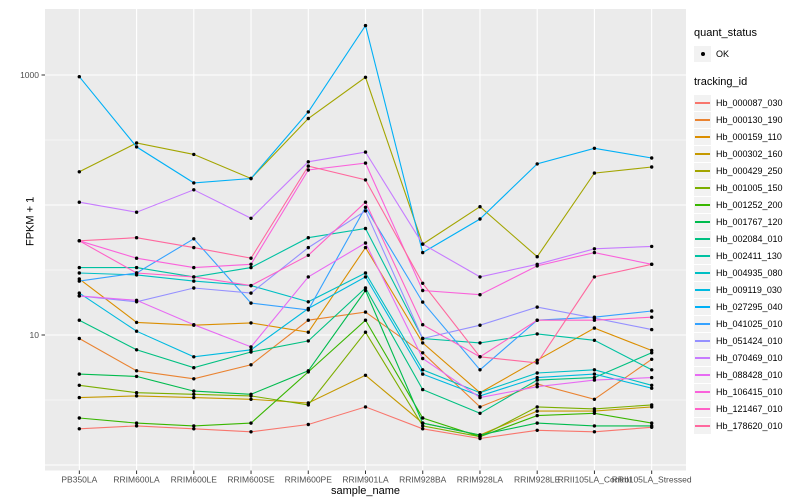 The height and width of the screenshot is (500, 800). I want to click on x-tick-label: RRIM901LA, so click(365, 480).